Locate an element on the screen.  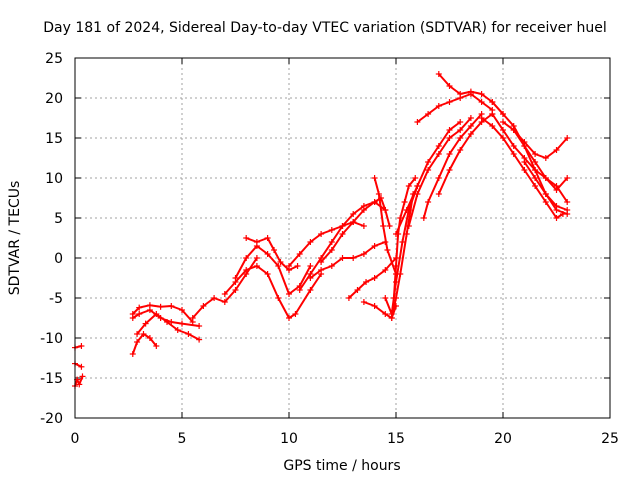
y-tick-label: -15 is located at coordinates (51, 379).